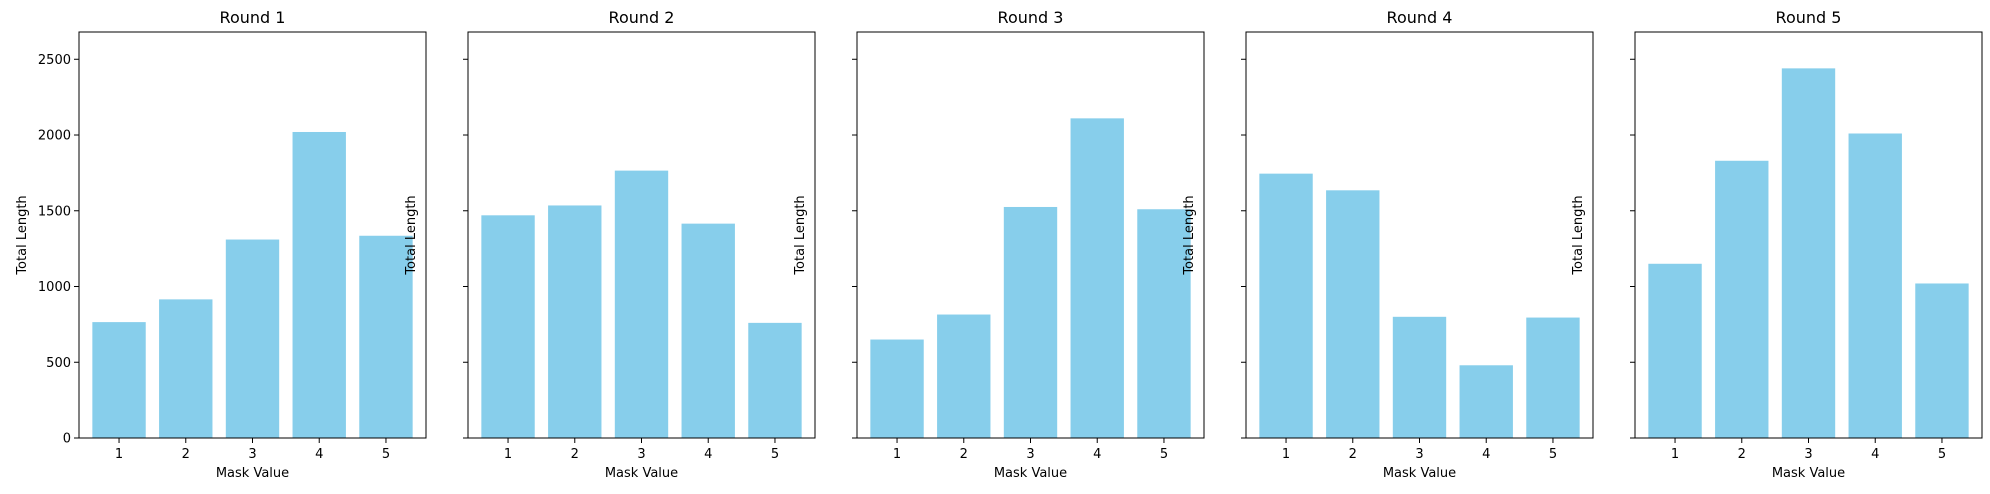 This screenshot has width=1990, height=494. I want to click on y-tick-label: 1000, so click(54, 287).